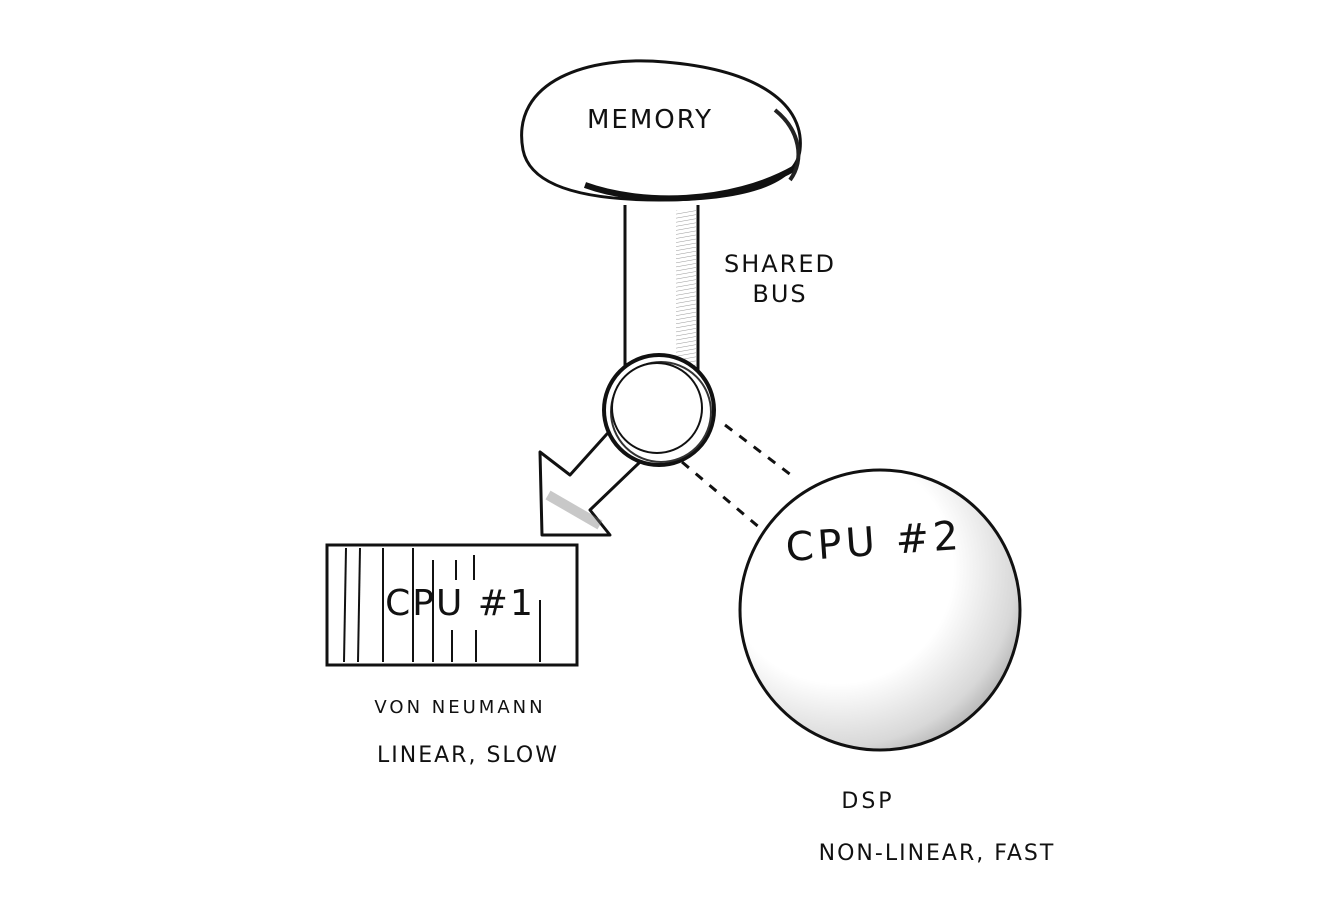 The height and width of the screenshot is (913, 1339). What do you see at coordinates (468, 755) in the screenshot?
I see `cpu1-caption-speed: LINEAR, SLOW` at bounding box center [468, 755].